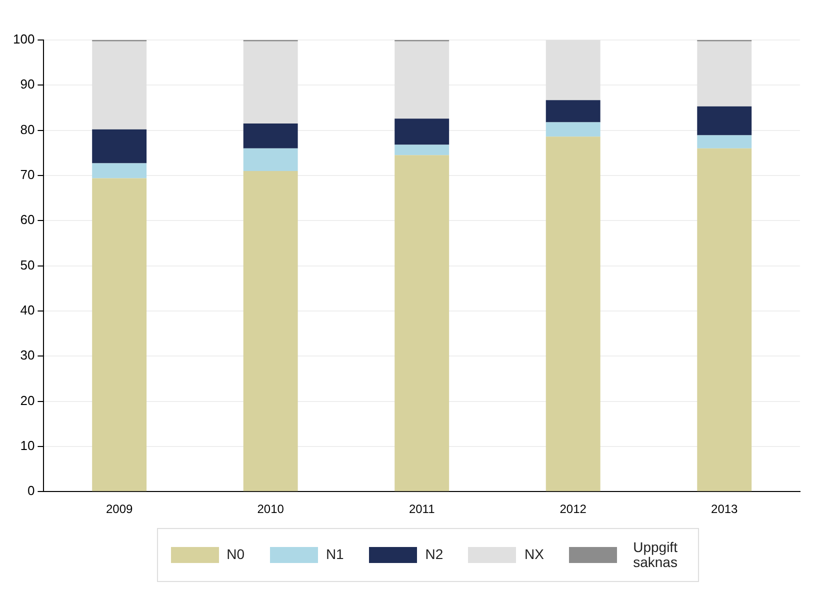 The image size is (830, 603). What do you see at coordinates (422, 509) in the screenshot?
I see `x-tick-label: 2011` at bounding box center [422, 509].